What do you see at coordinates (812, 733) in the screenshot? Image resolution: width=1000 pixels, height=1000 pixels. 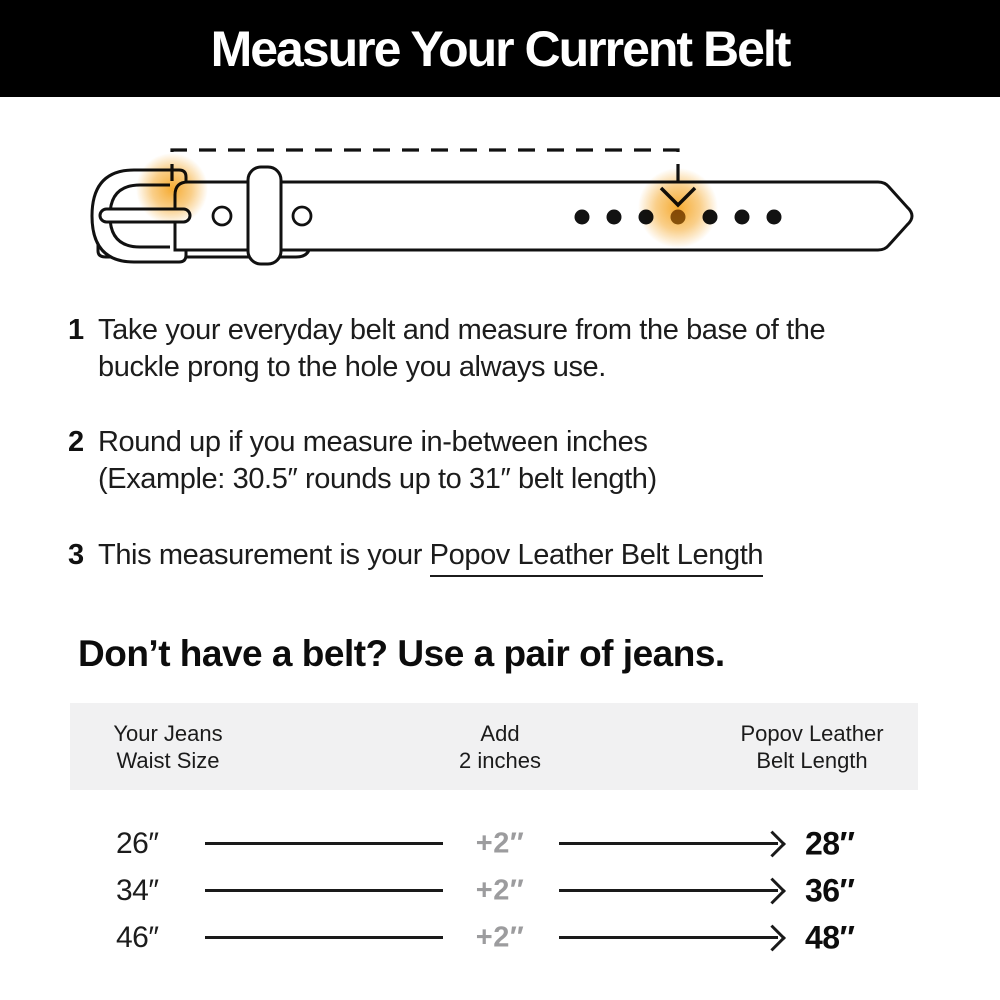 I see `column-header-belt-line1: Popov Leather` at bounding box center [812, 733].